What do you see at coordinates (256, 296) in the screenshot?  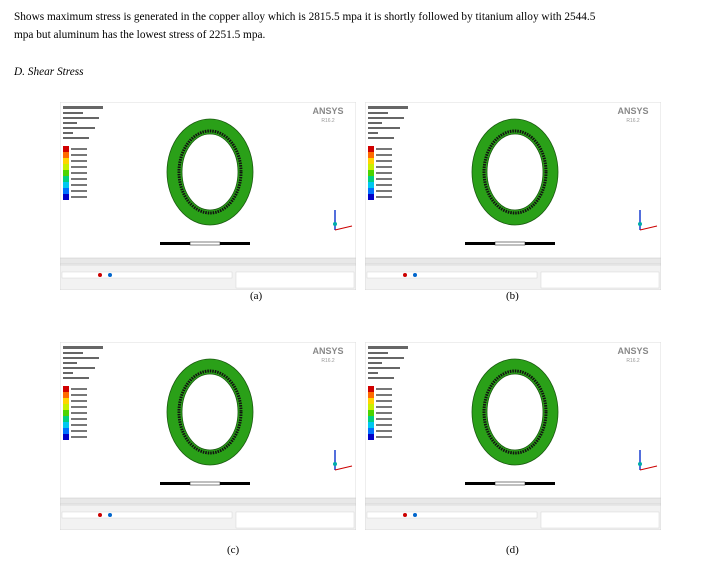 I see `caption: (a)` at bounding box center [256, 296].